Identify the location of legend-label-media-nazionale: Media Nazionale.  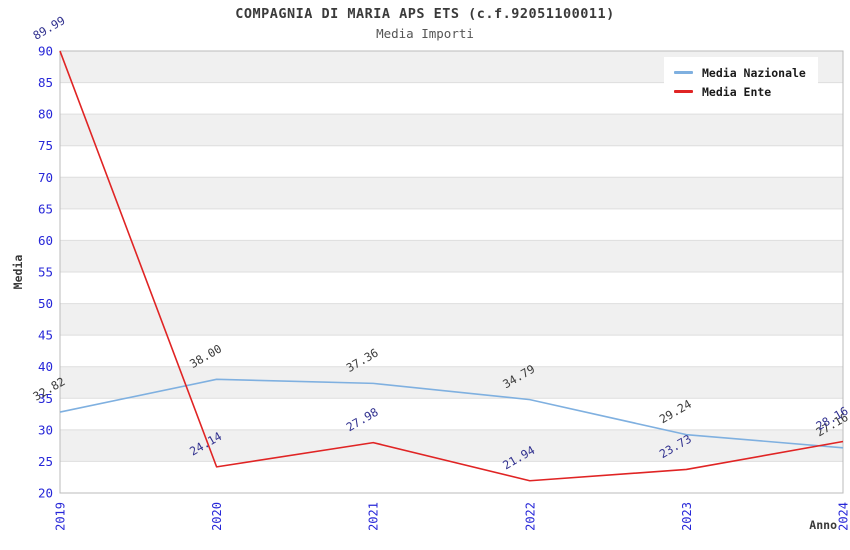
(754, 72).